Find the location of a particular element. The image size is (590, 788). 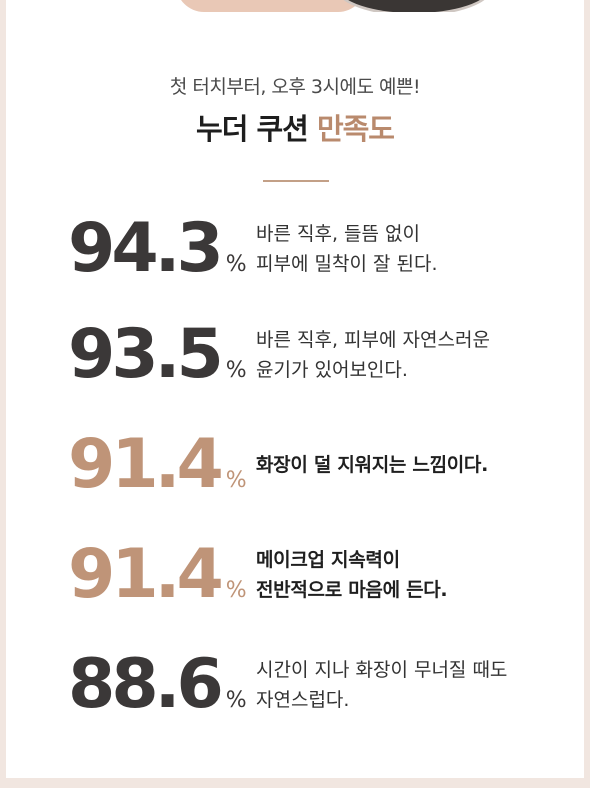

desc-line: 자연스럽다. is located at coordinates (303, 700).